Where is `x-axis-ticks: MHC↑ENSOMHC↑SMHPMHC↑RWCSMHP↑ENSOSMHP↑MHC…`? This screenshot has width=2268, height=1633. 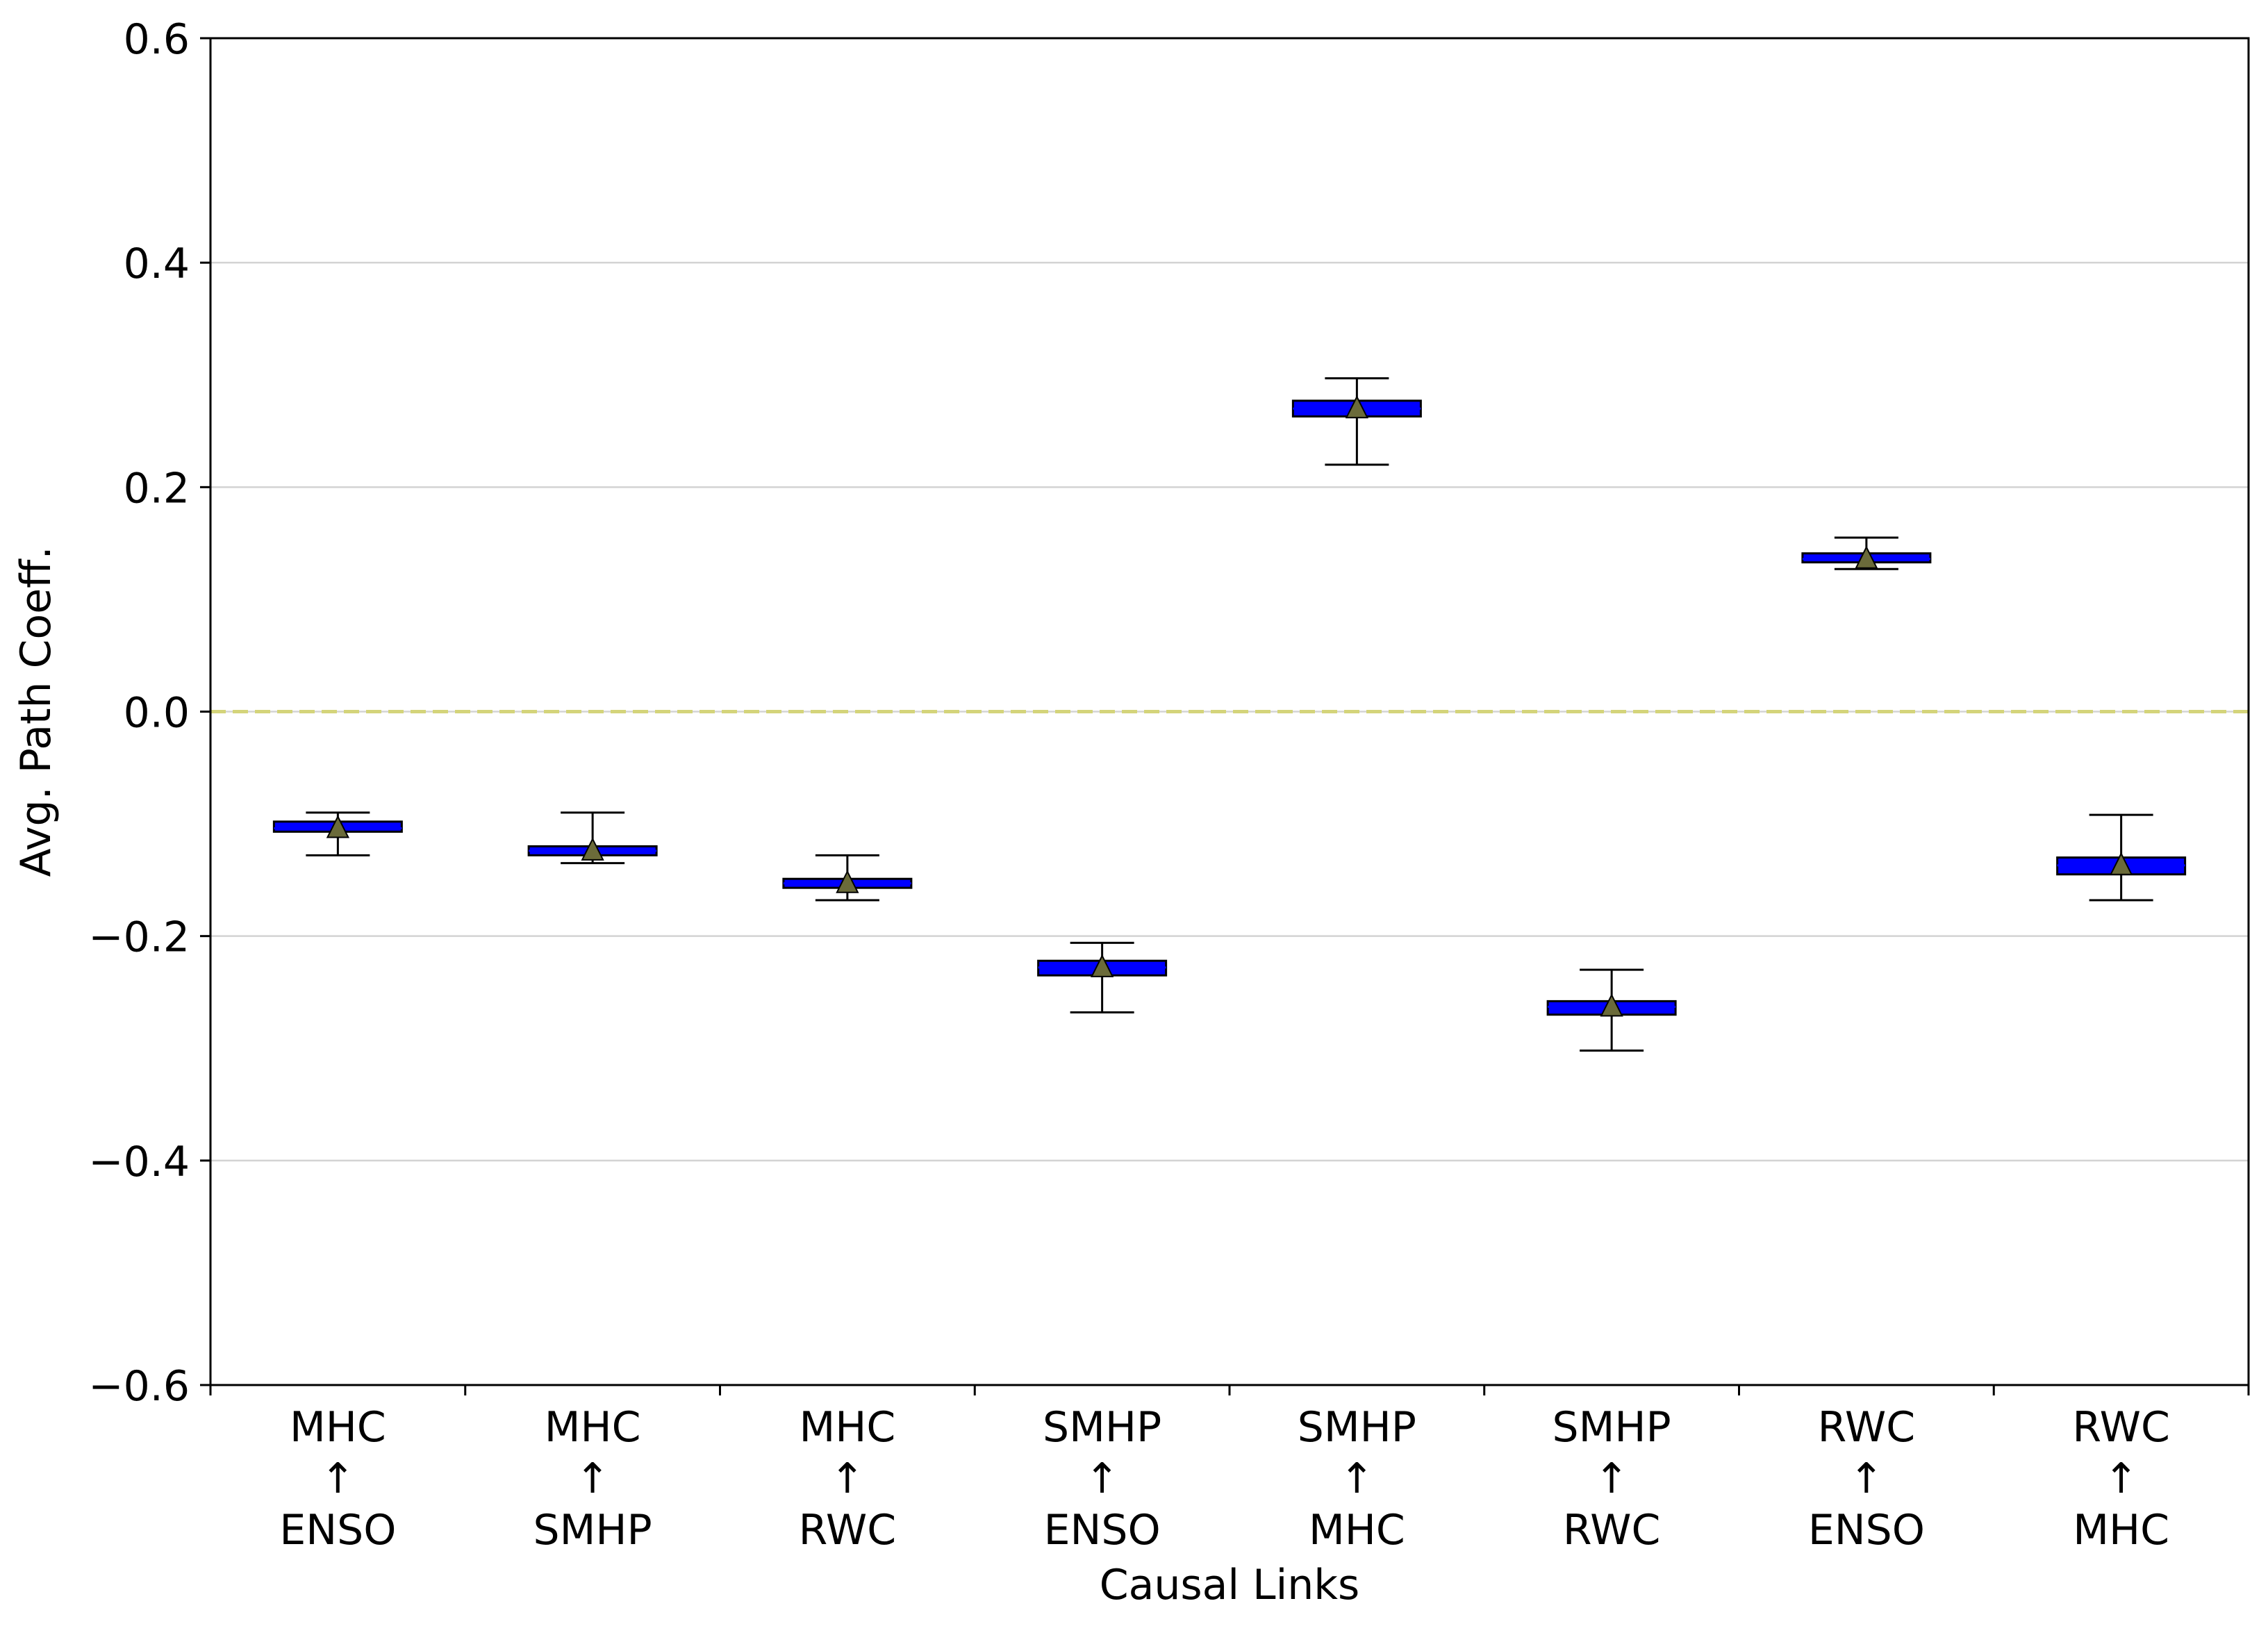 x-axis-ticks: MHC↑ENSOMHC↑SMHPMHC↑RWCSMHP↑ENSOSMHP↑MHC… is located at coordinates (1229, 1470).